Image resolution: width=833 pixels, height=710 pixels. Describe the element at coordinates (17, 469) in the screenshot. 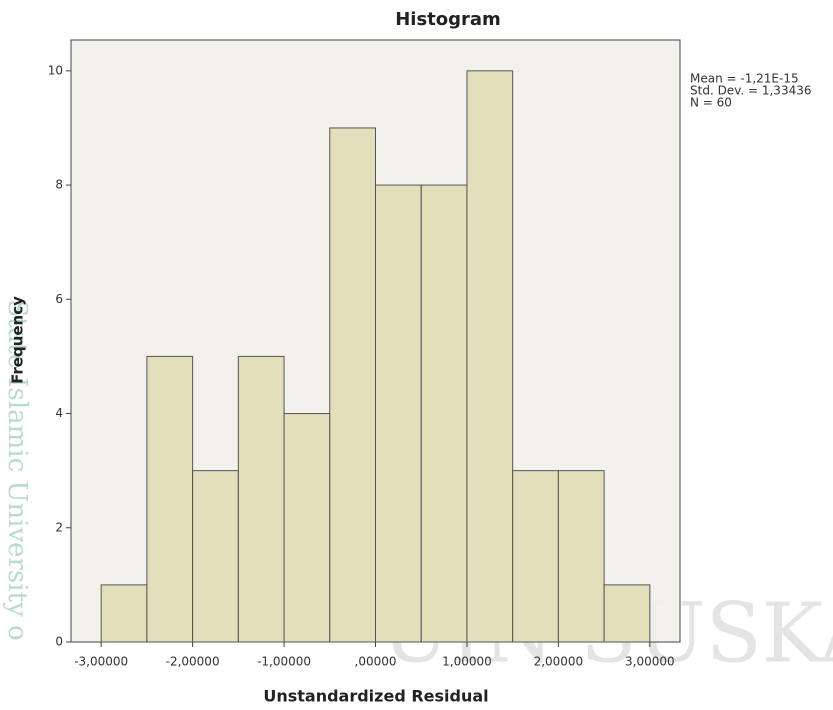

I see `watermark: State Islamic University o` at that location.